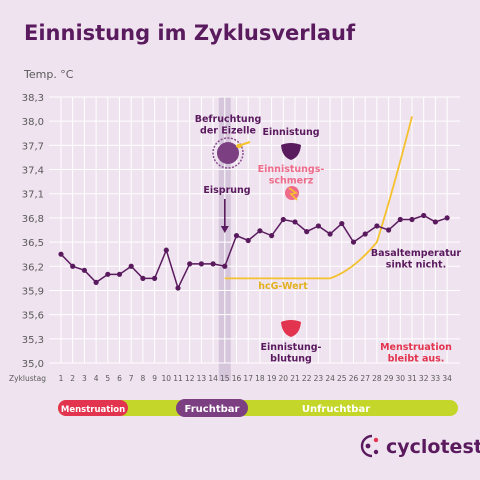 This screenshot has width=480, height=480. I want to click on x-tick-label: 16, so click(237, 378).